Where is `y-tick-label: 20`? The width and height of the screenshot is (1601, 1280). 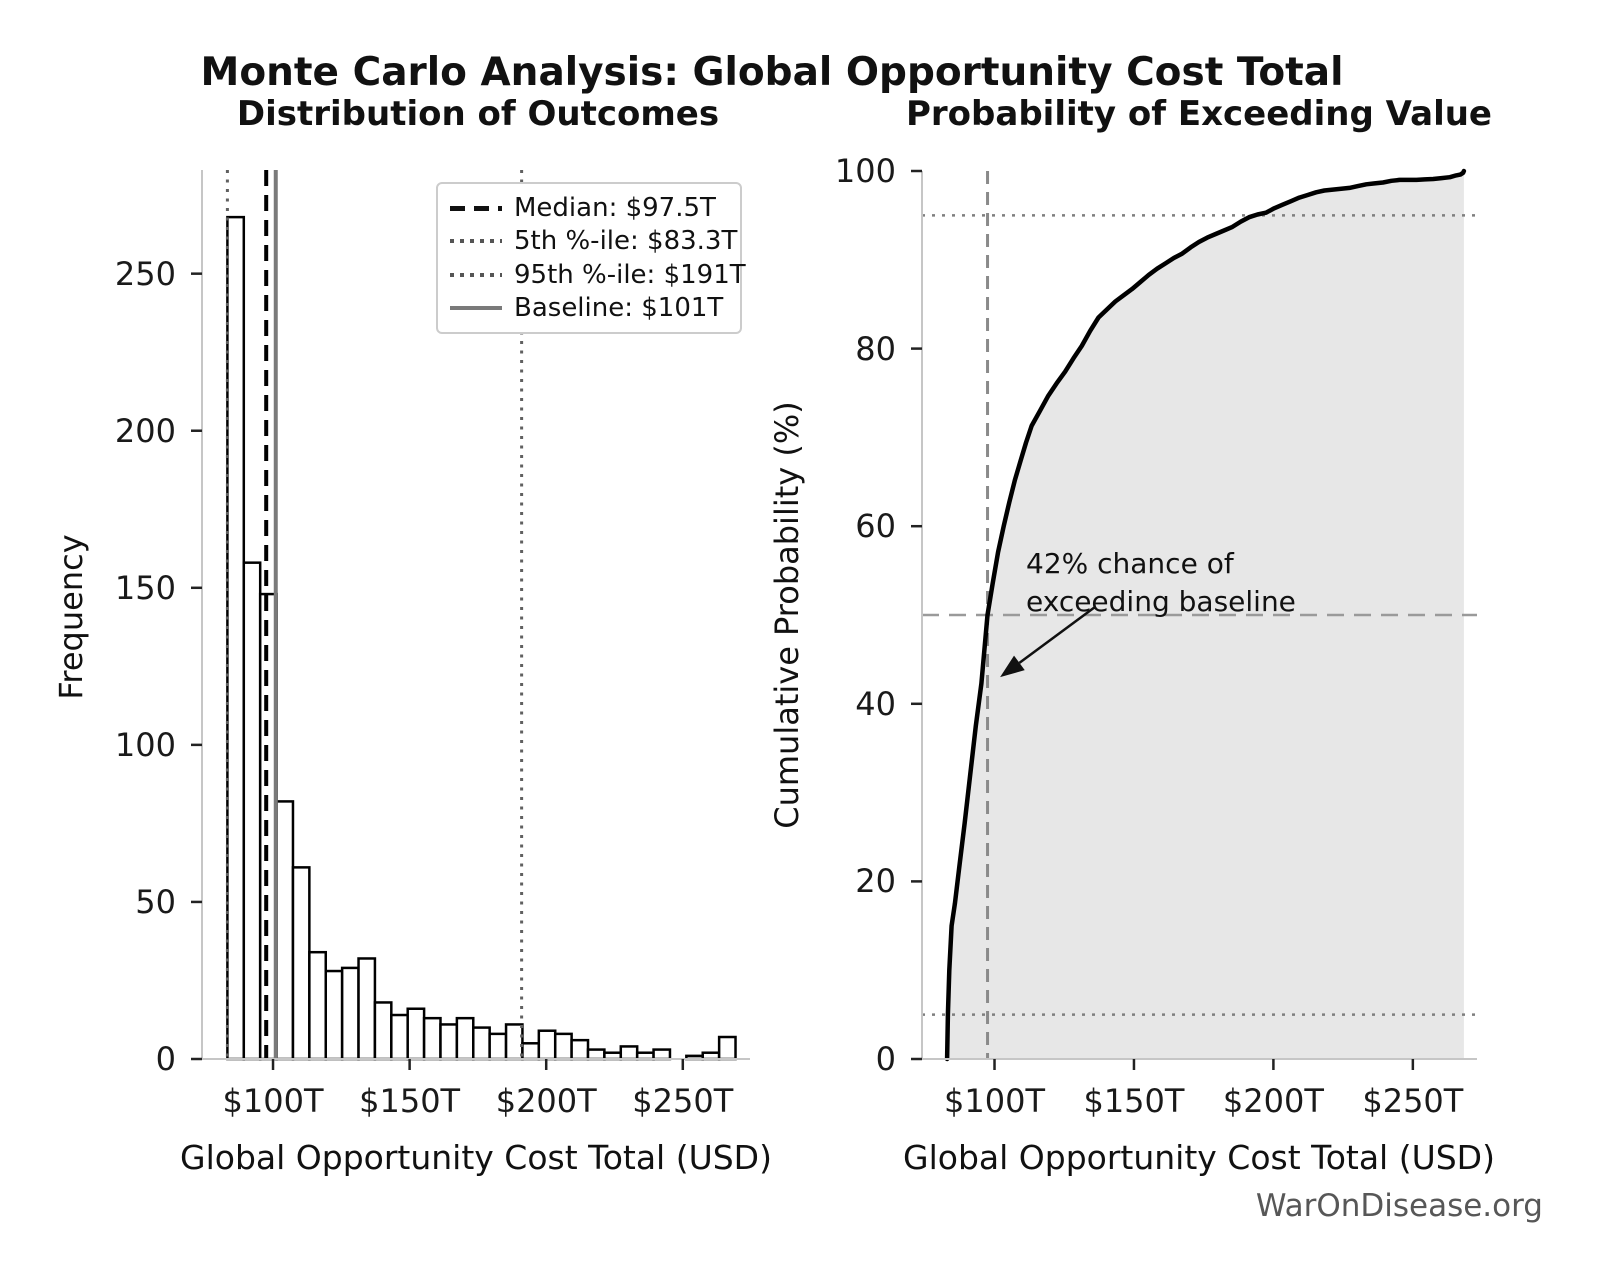 y-tick-label: 20 is located at coordinates (875, 881).